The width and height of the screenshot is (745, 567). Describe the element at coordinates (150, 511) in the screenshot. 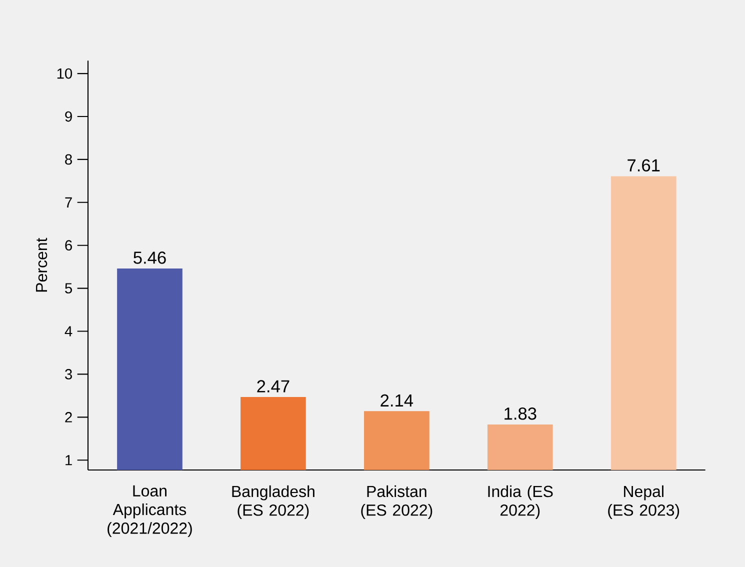

I see `x-tick-label: Loan Applicants (2021/2022)` at that location.